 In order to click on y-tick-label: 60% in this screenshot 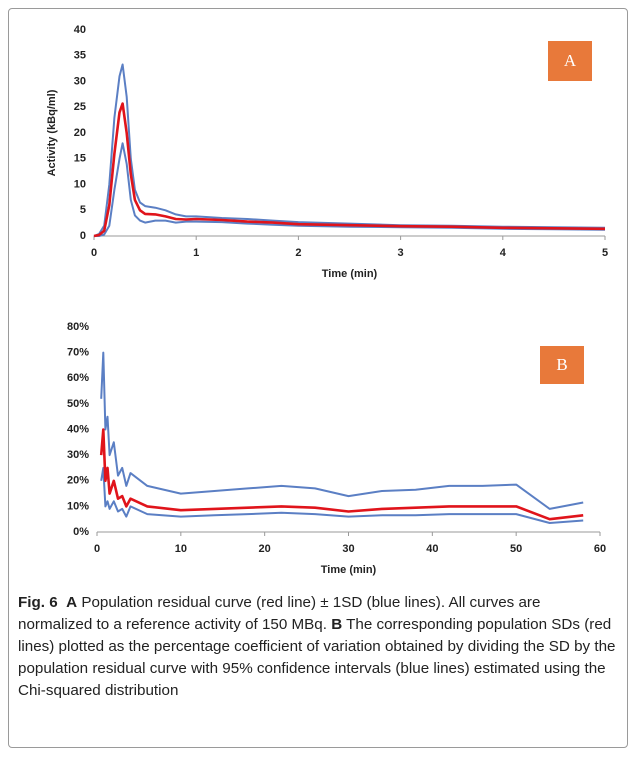, I will do `click(78, 378)`.